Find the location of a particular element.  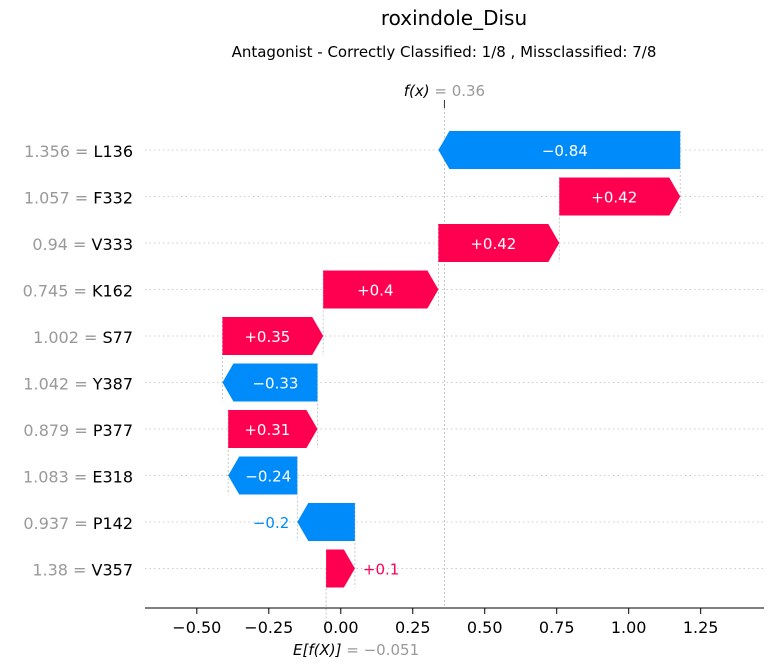

x-tick-label: 0.75 is located at coordinates (557, 627).